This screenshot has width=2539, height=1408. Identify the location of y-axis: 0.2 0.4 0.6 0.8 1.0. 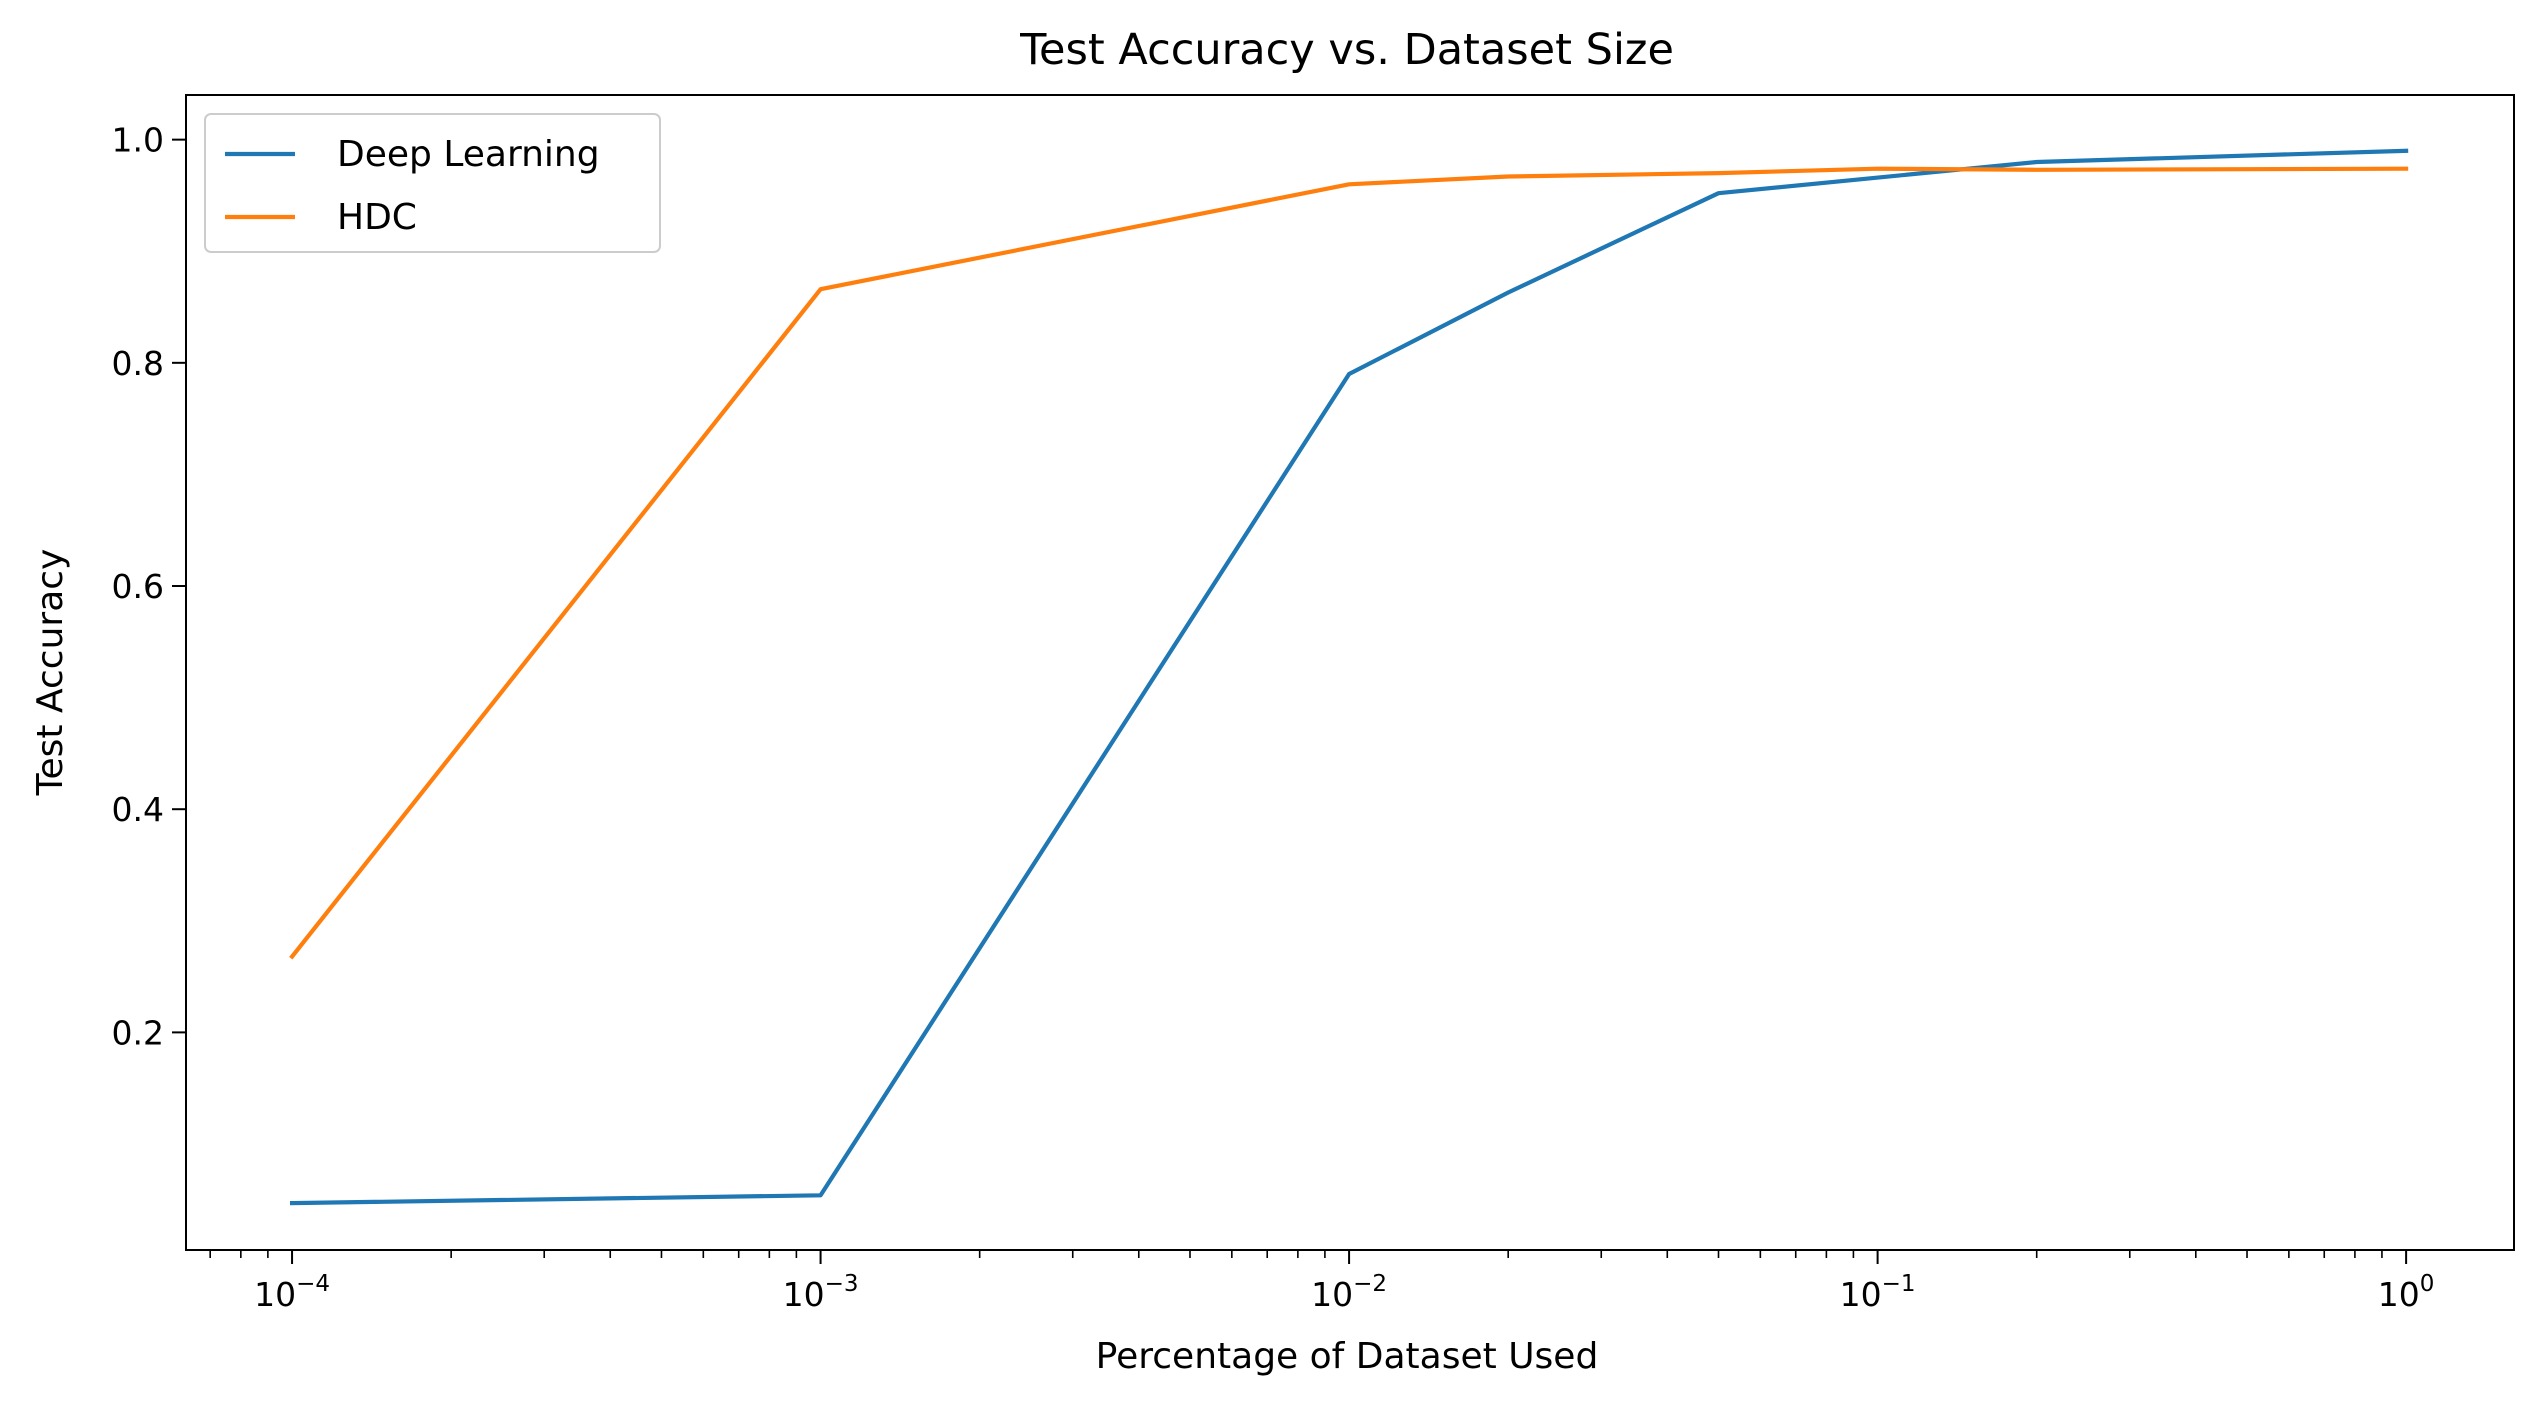
(149, 586).